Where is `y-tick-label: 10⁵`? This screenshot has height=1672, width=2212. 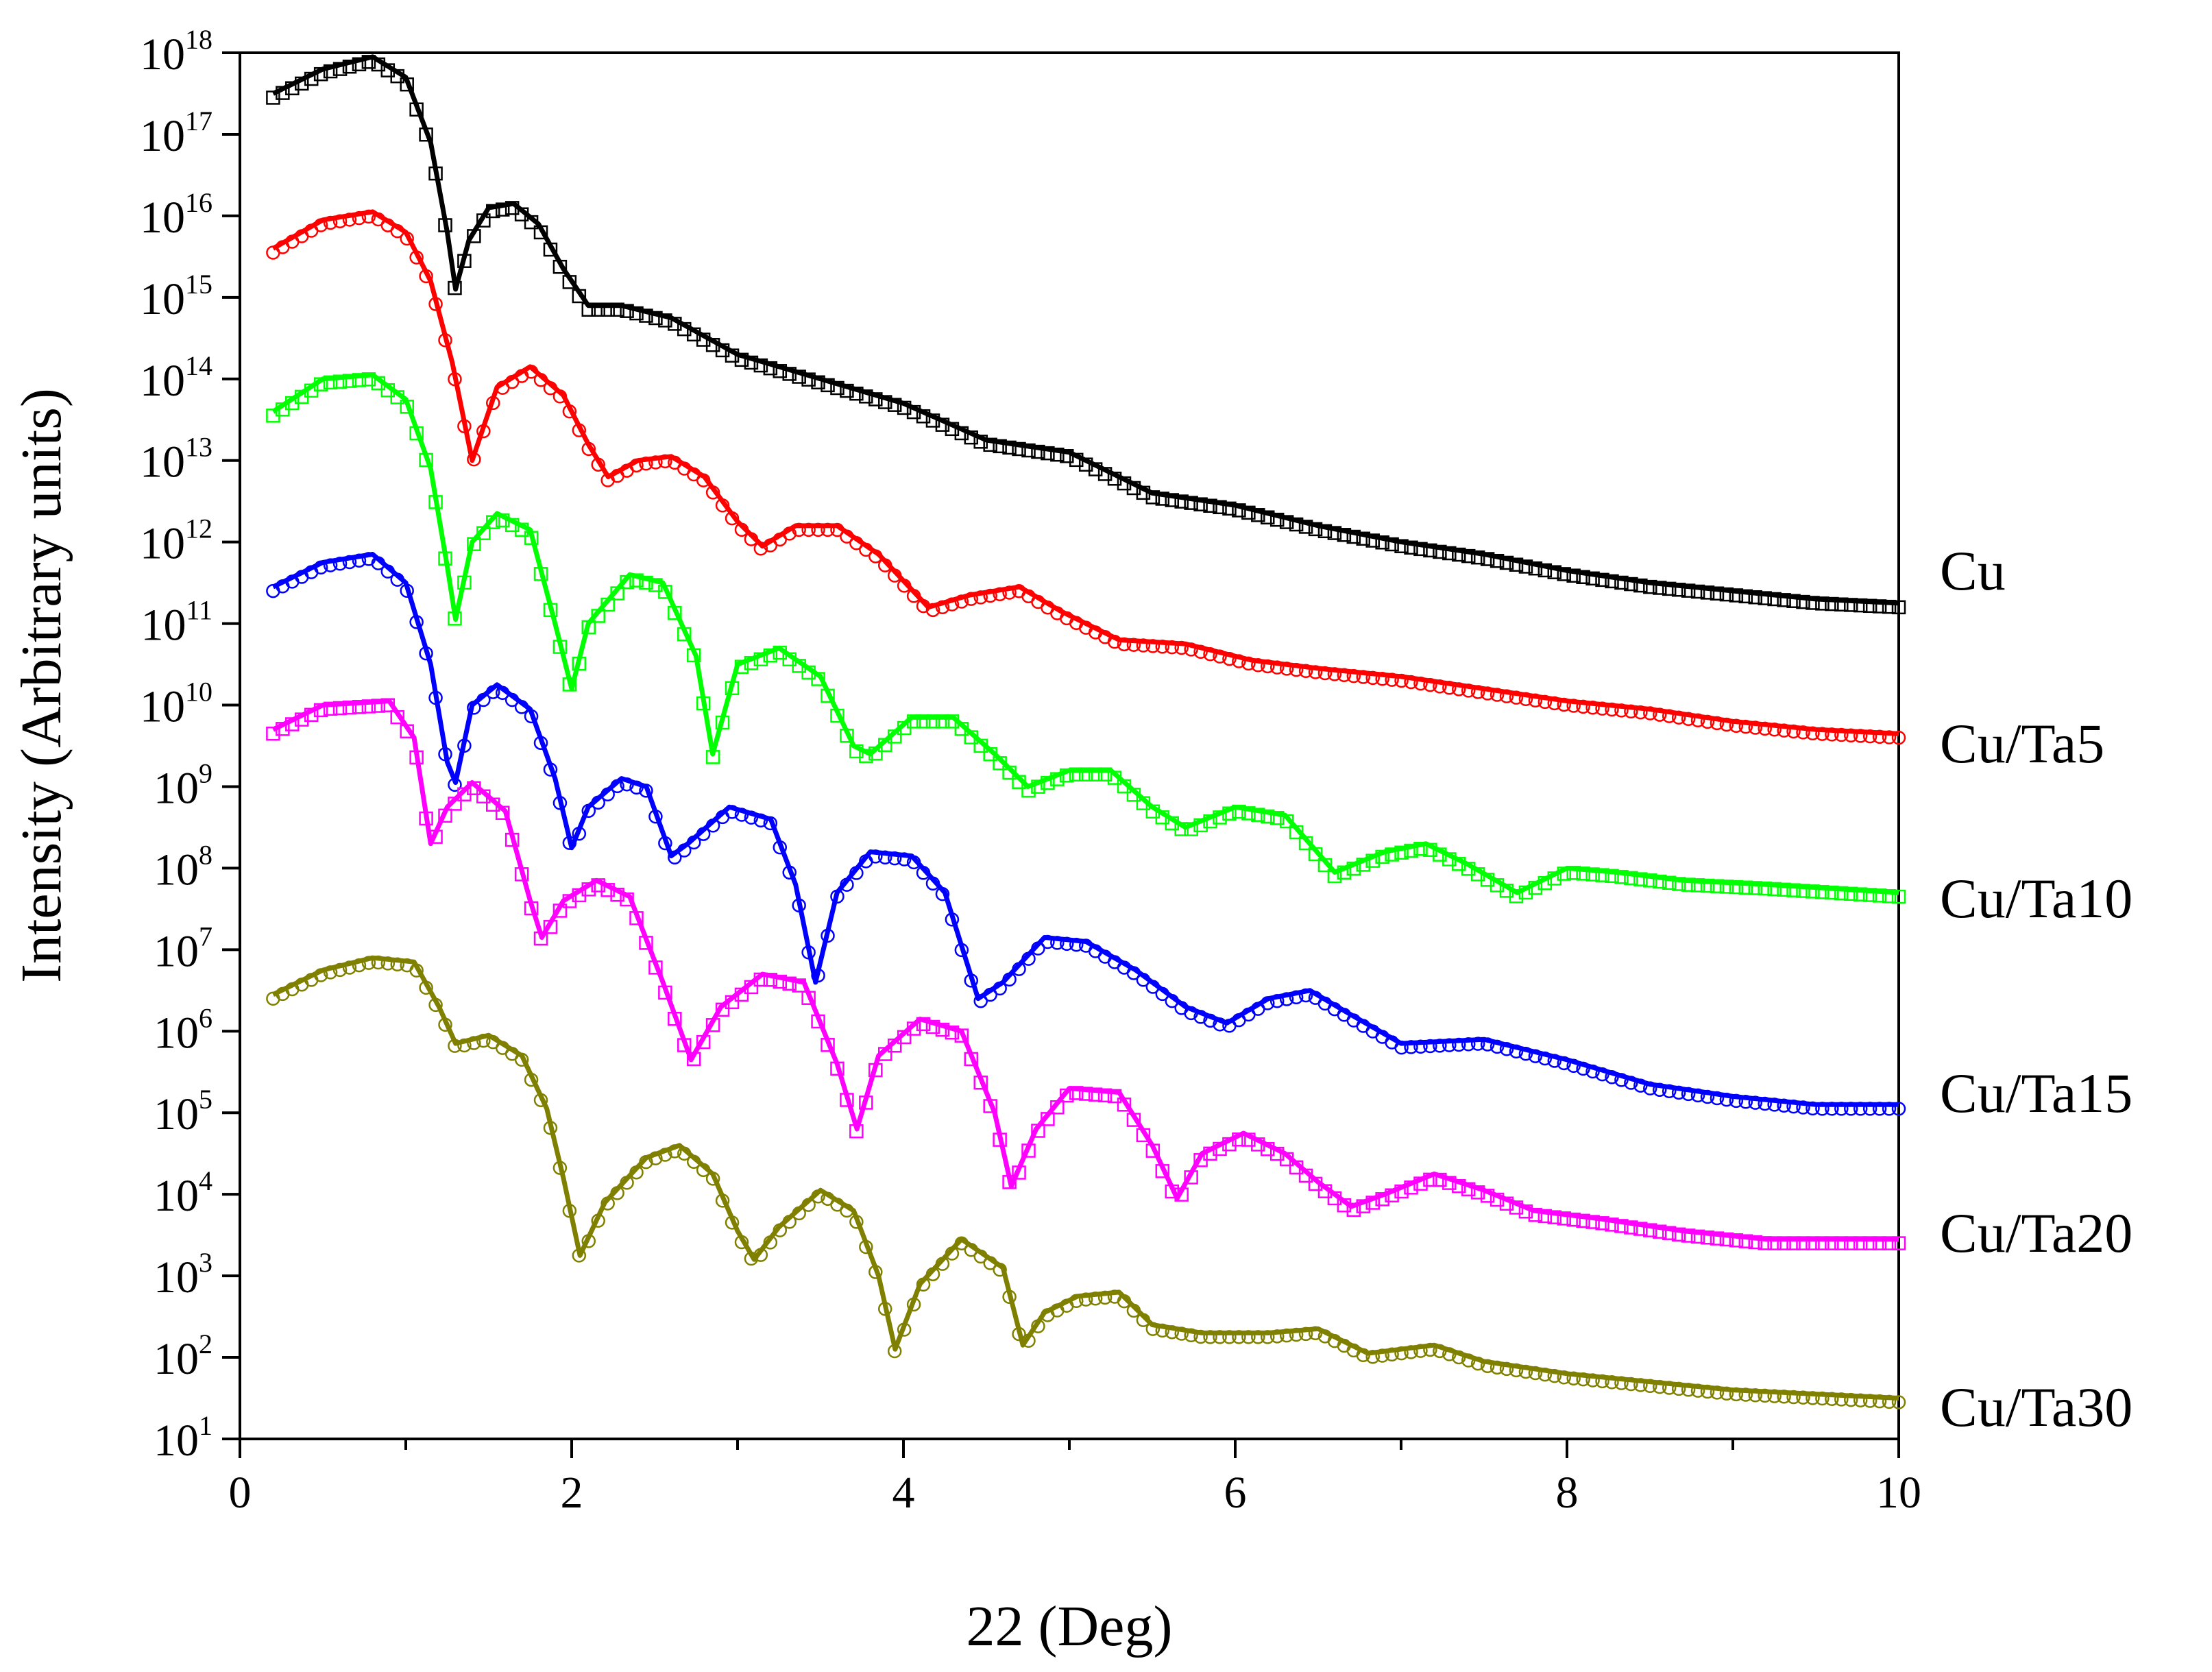 y-tick-label: 10⁵ is located at coordinates (183, 1111).